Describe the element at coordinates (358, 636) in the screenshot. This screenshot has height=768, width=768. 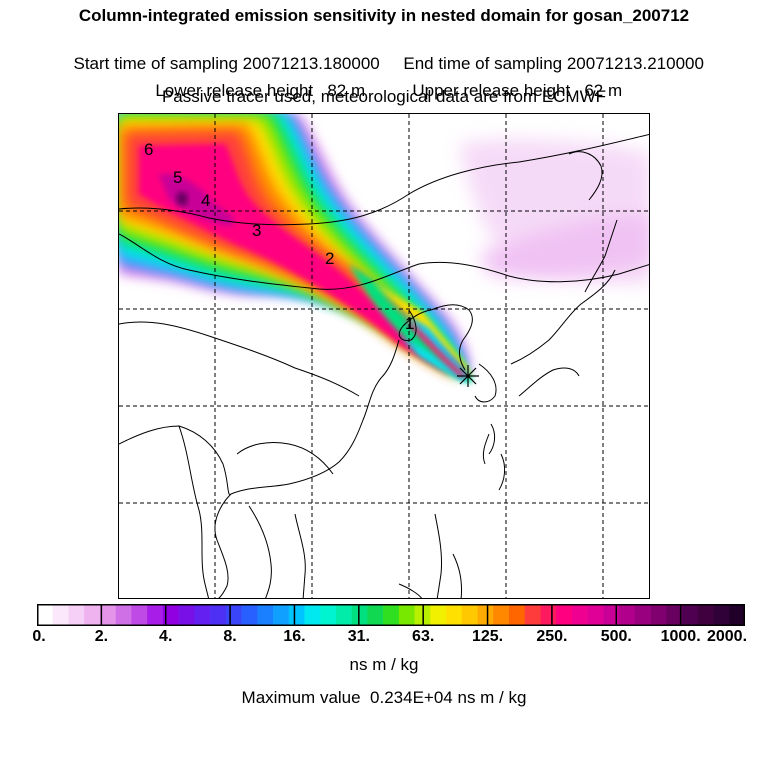
I see `colorbar-tick-label: 31.` at that location.